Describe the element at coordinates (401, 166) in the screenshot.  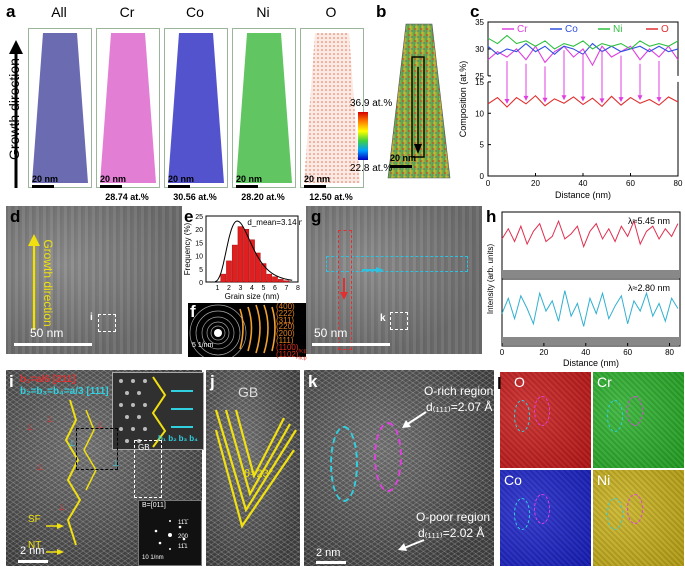
I see `panel-b-scalebar-line` at that location.